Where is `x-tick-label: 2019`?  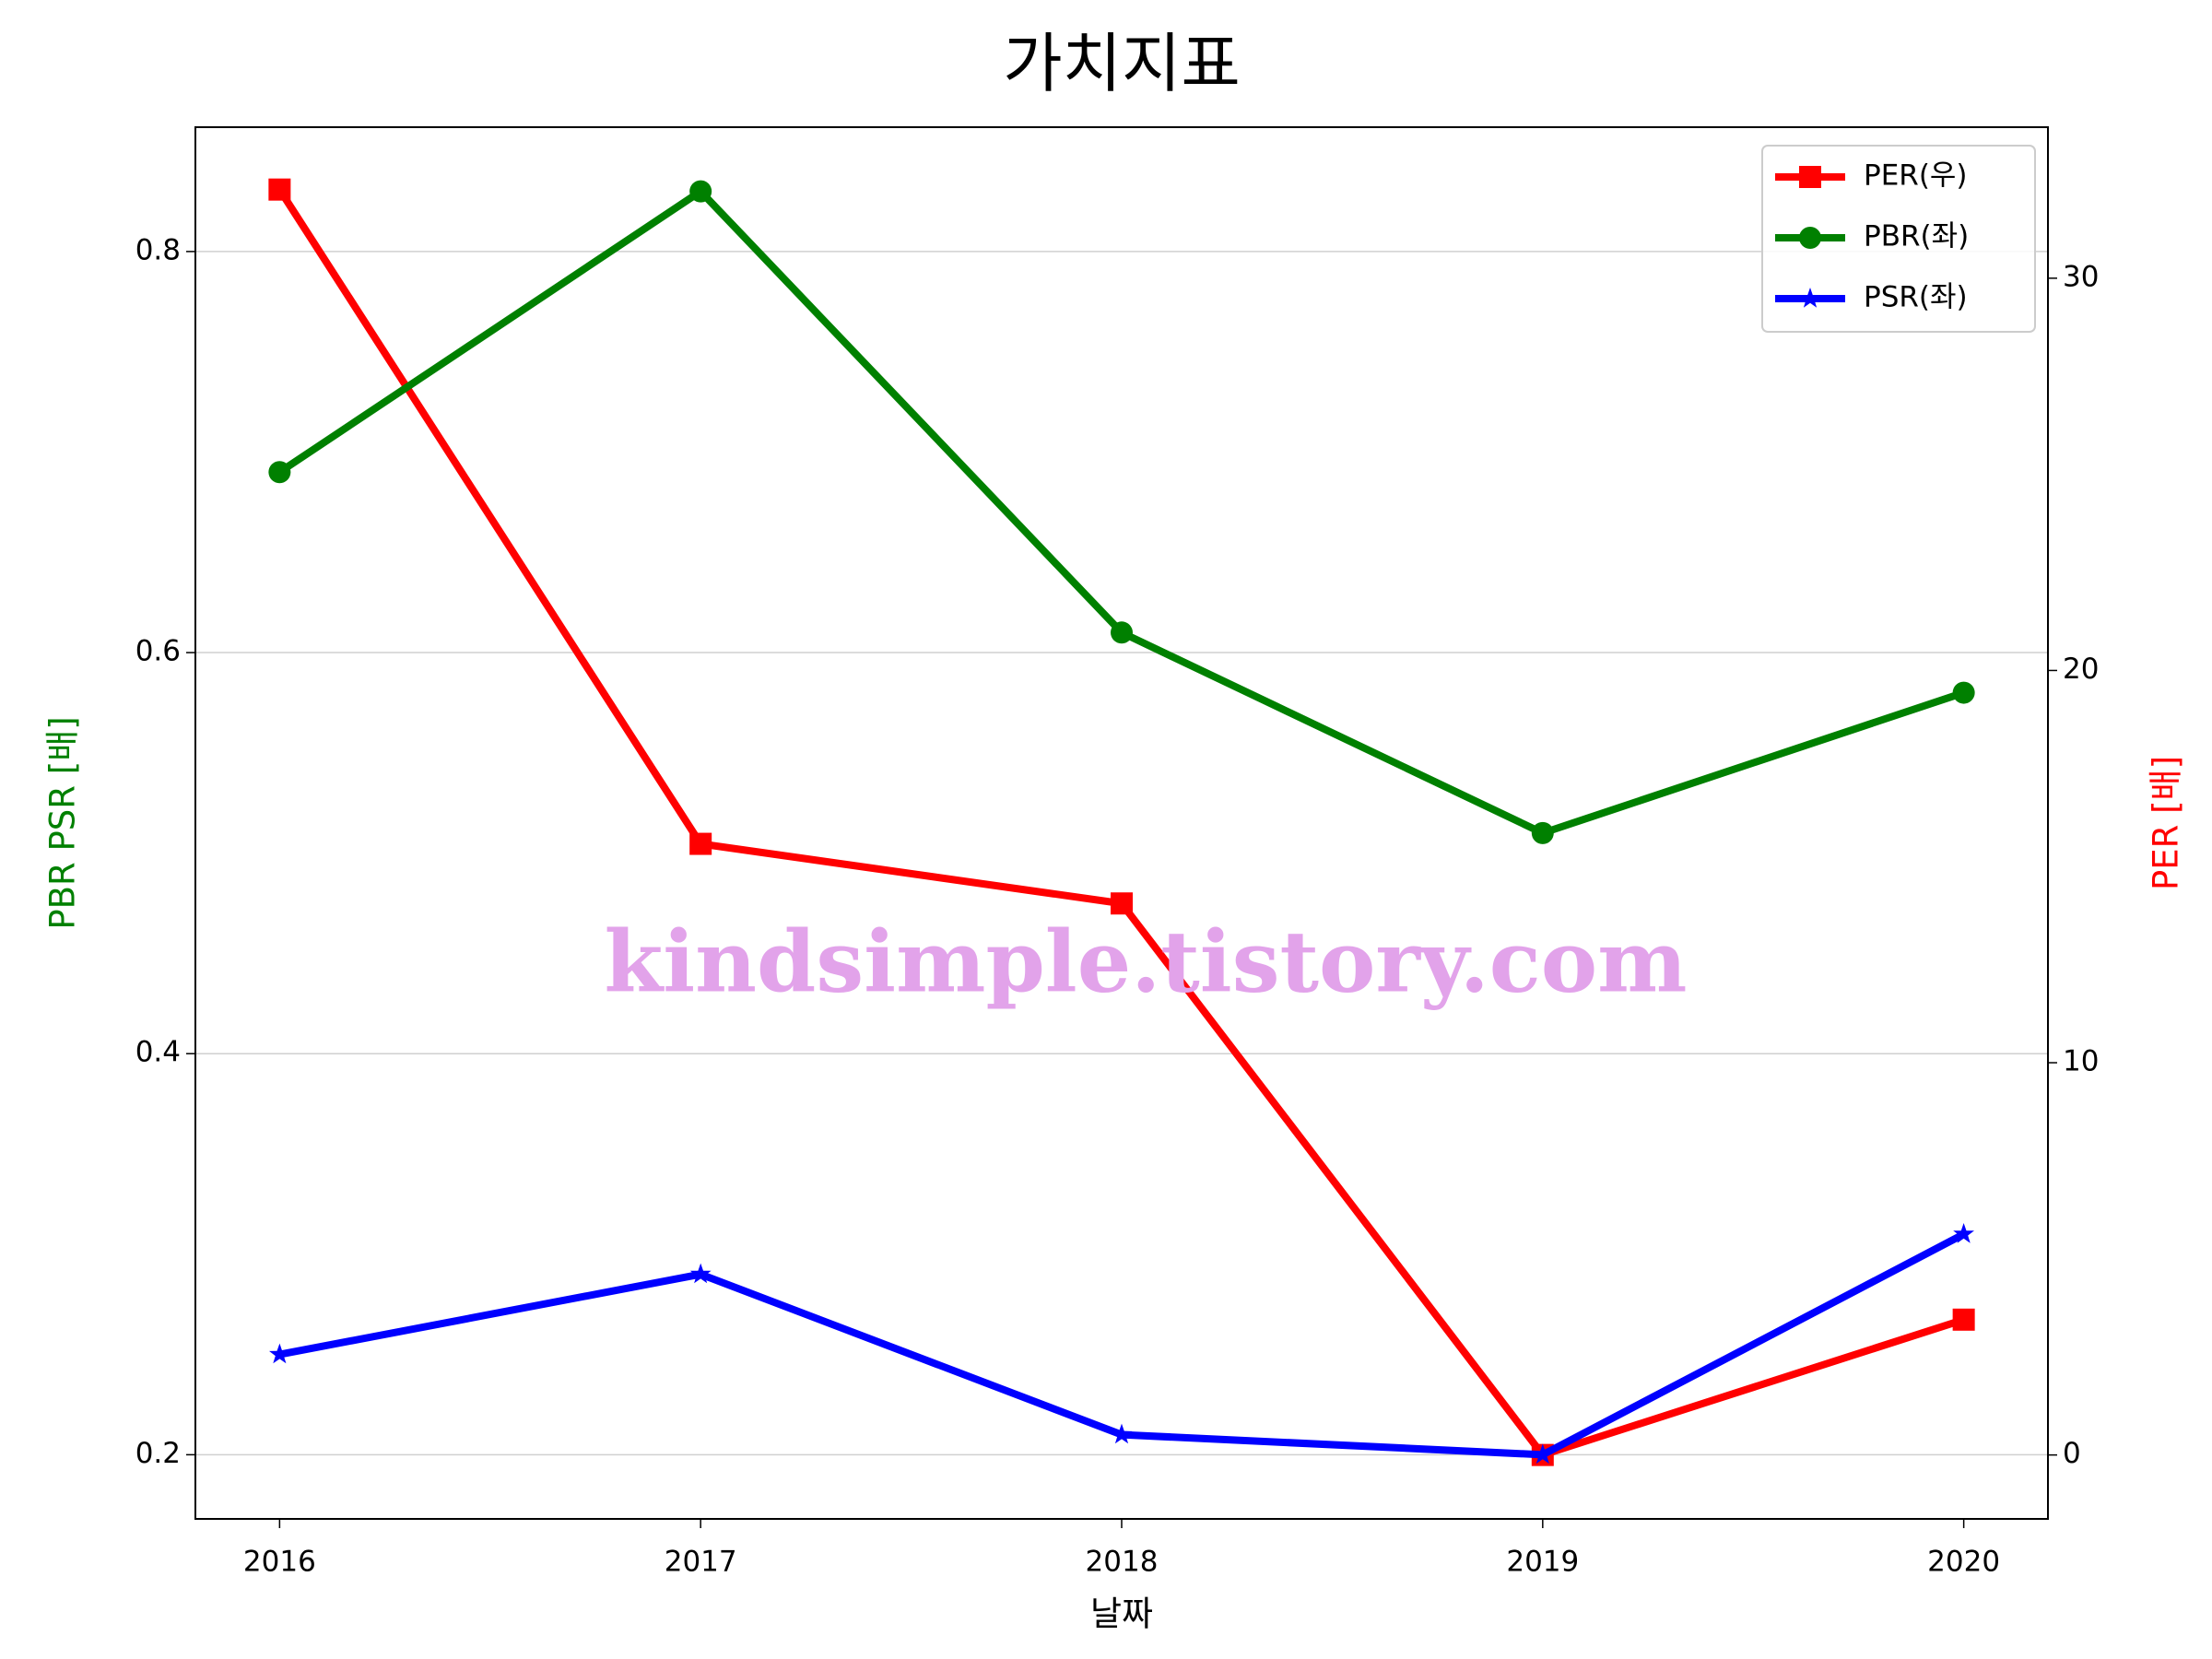 x-tick-label: 2019 is located at coordinates (1542, 1562).